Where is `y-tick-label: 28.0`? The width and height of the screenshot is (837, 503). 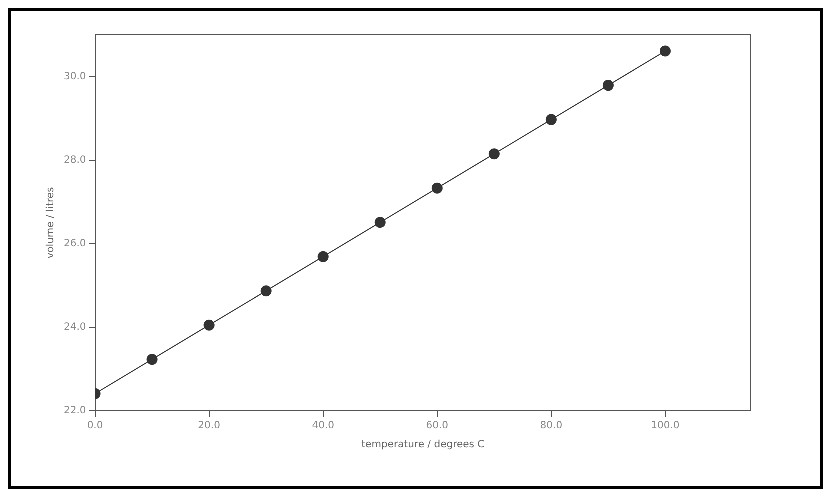 y-tick-label: 28.0 is located at coordinates (75, 160).